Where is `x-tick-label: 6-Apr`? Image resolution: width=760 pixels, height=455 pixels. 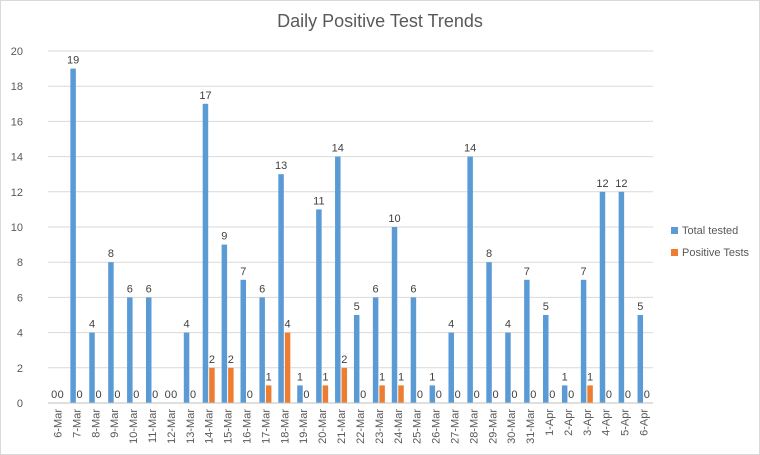 x-tick-label: 6-Apr is located at coordinates (645, 422).